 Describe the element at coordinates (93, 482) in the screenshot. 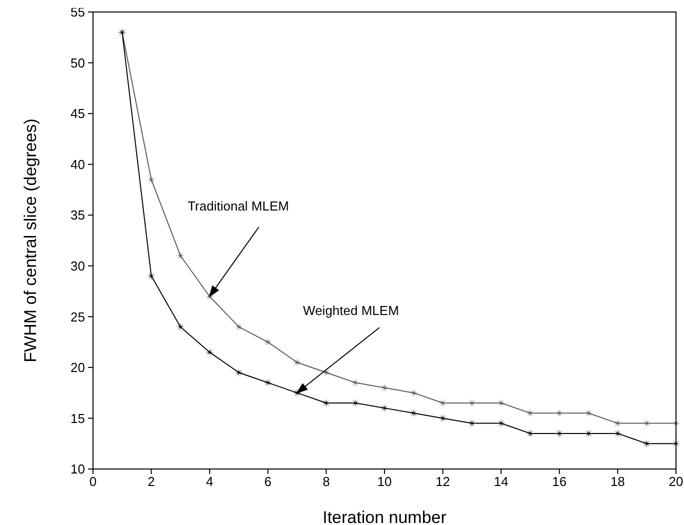

I see `x-tick-label: 0` at that location.